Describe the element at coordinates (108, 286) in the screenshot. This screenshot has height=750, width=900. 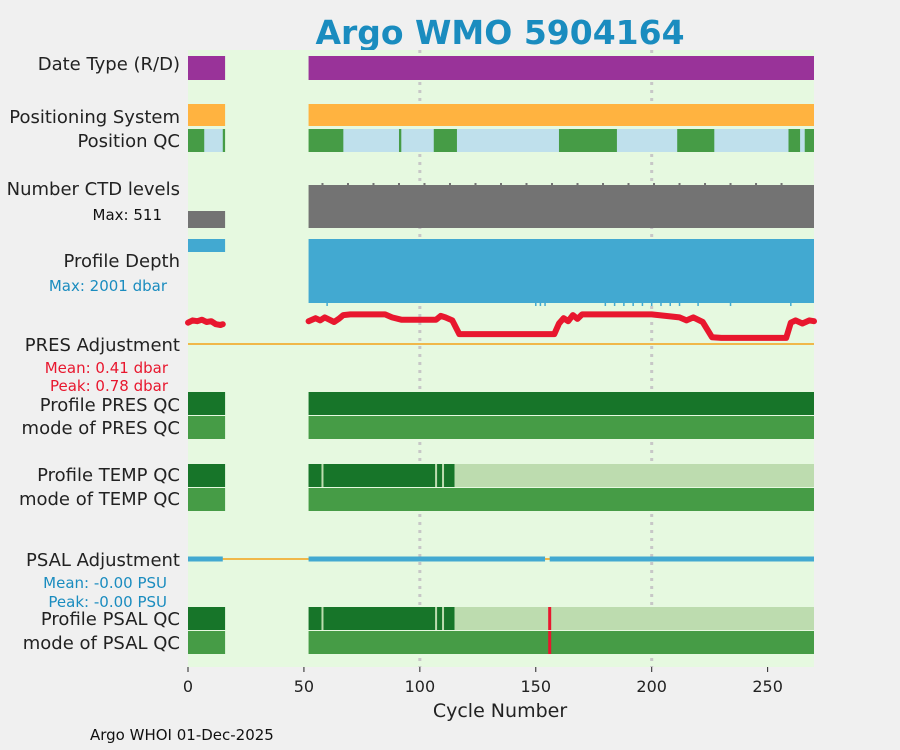
I see `label-depth-max: Max: 2001 dbar` at that location.